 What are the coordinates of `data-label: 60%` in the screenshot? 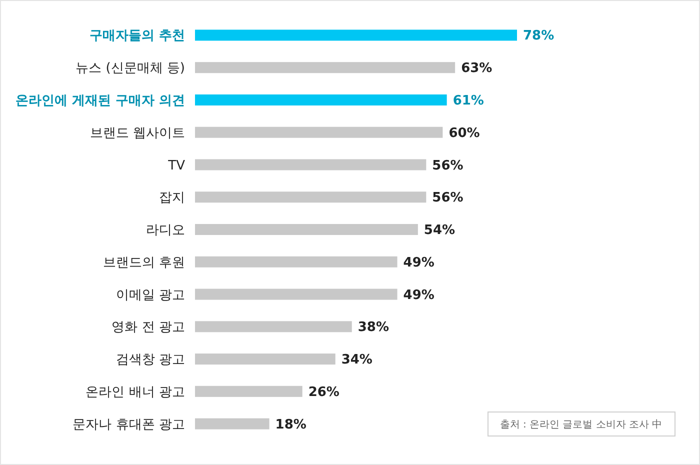 It's located at (464, 133).